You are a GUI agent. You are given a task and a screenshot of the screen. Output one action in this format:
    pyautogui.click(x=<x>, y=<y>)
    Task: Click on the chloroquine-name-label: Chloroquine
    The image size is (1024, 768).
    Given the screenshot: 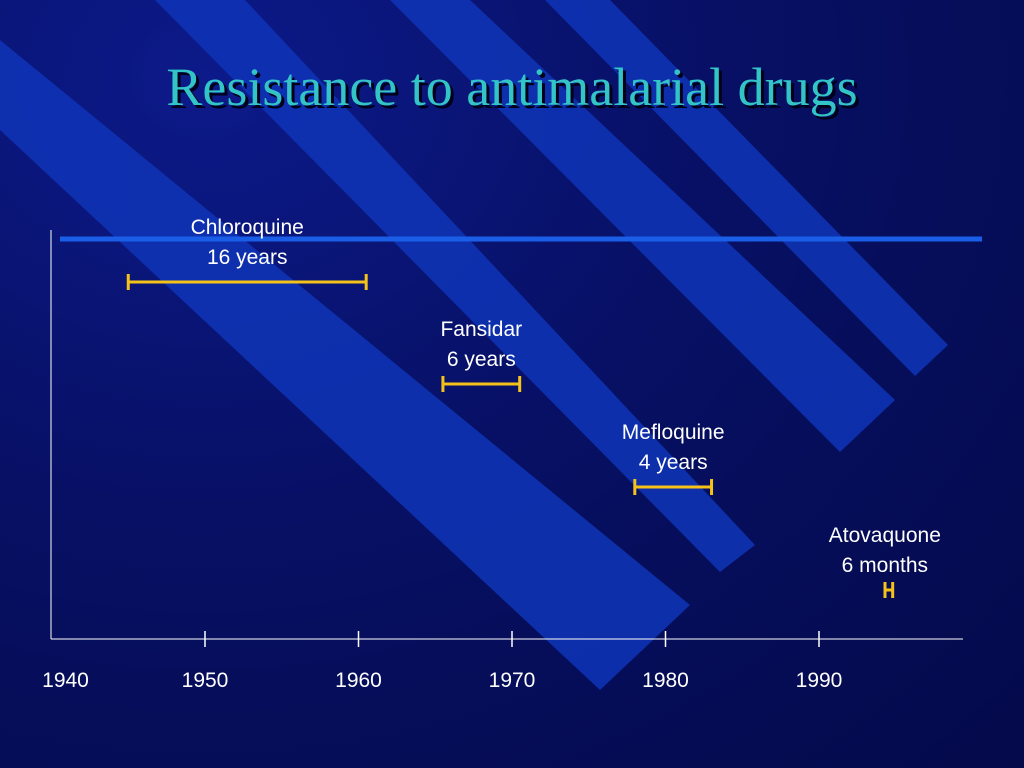 What is the action you would take?
    pyautogui.click(x=247, y=227)
    